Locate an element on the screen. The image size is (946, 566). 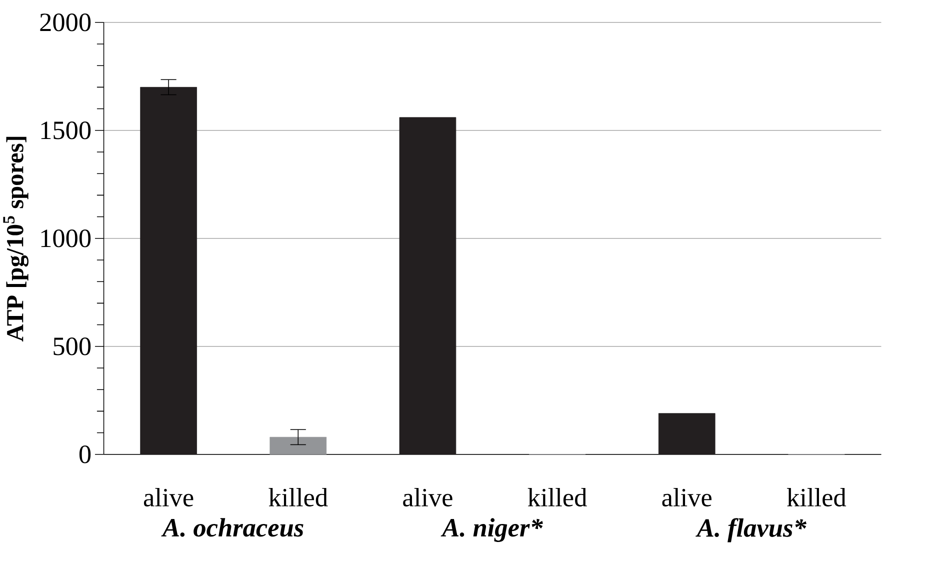
text: A. niger* is located at coordinates (491, 530).